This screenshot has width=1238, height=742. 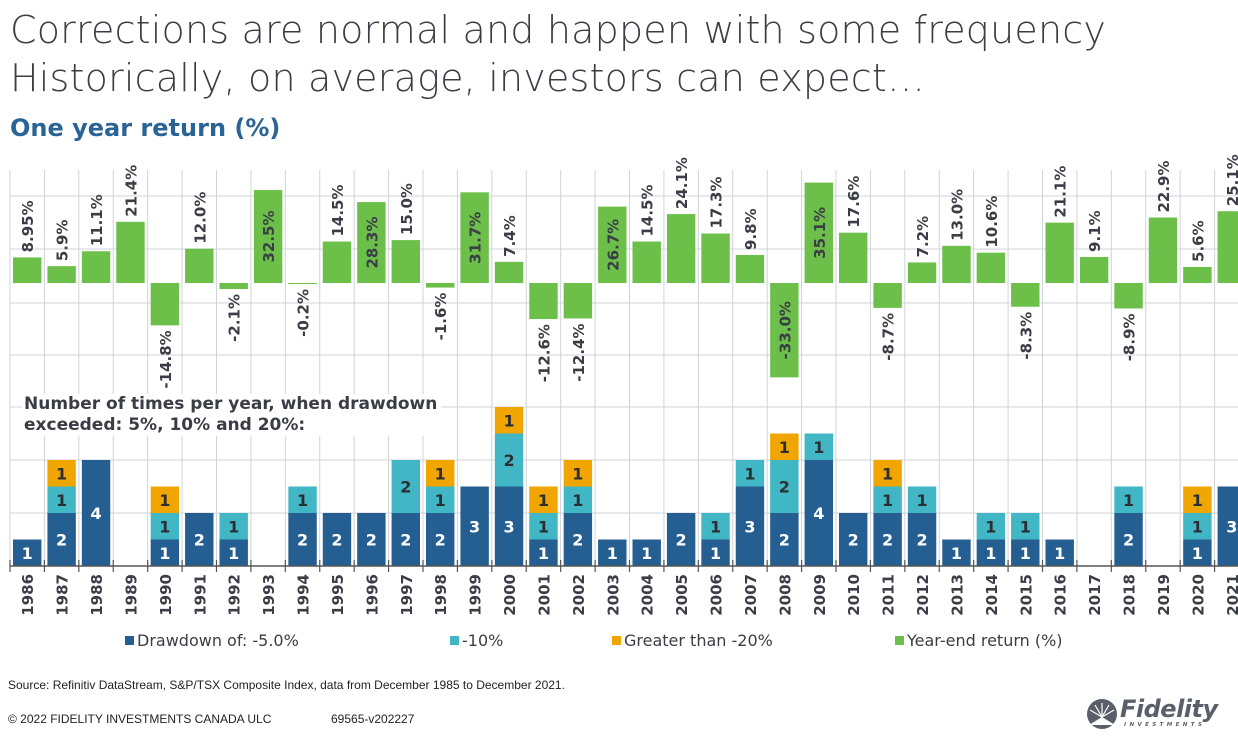 What do you see at coordinates (1231, 595) in the screenshot?
I see `x-axis-year-label: 2021` at bounding box center [1231, 595].